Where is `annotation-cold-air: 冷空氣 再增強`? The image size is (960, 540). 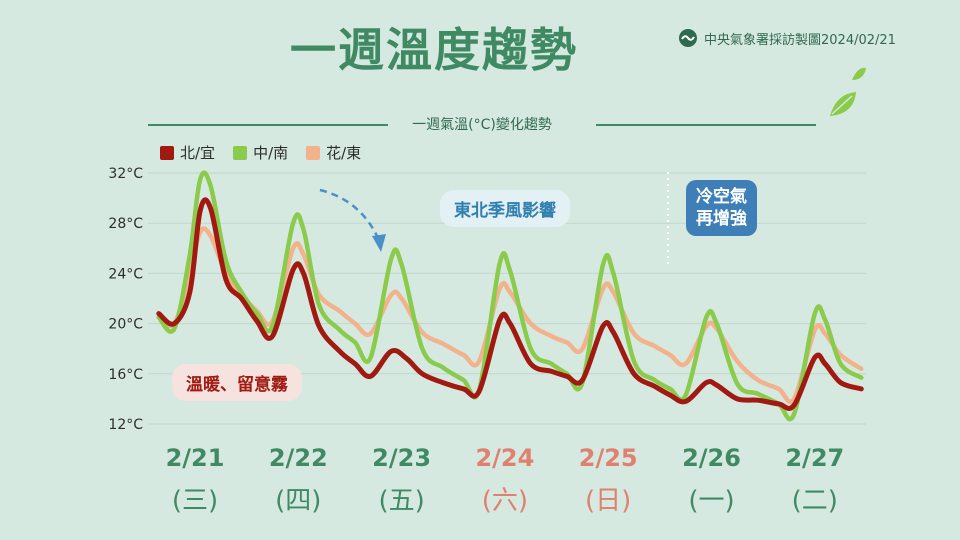
annotation-cold-air: 冷空氣 再增強 is located at coordinates (721, 208).